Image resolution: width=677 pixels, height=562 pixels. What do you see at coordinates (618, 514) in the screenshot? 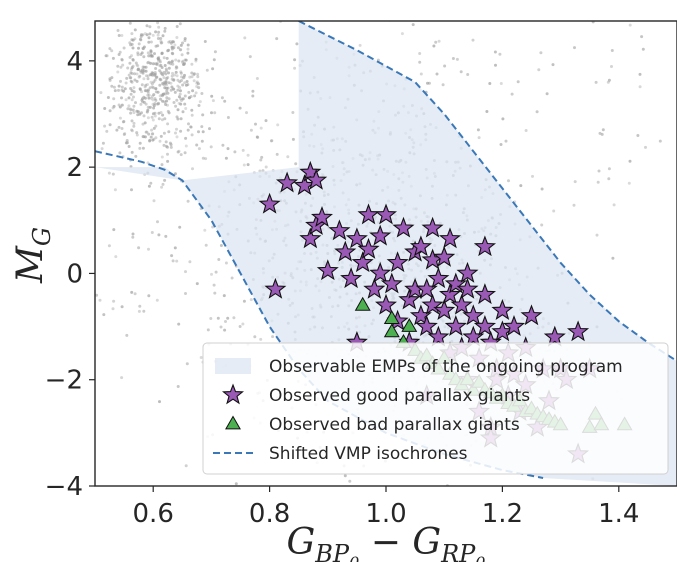
I see `x-tick-label: 1.4` at bounding box center [618, 514].